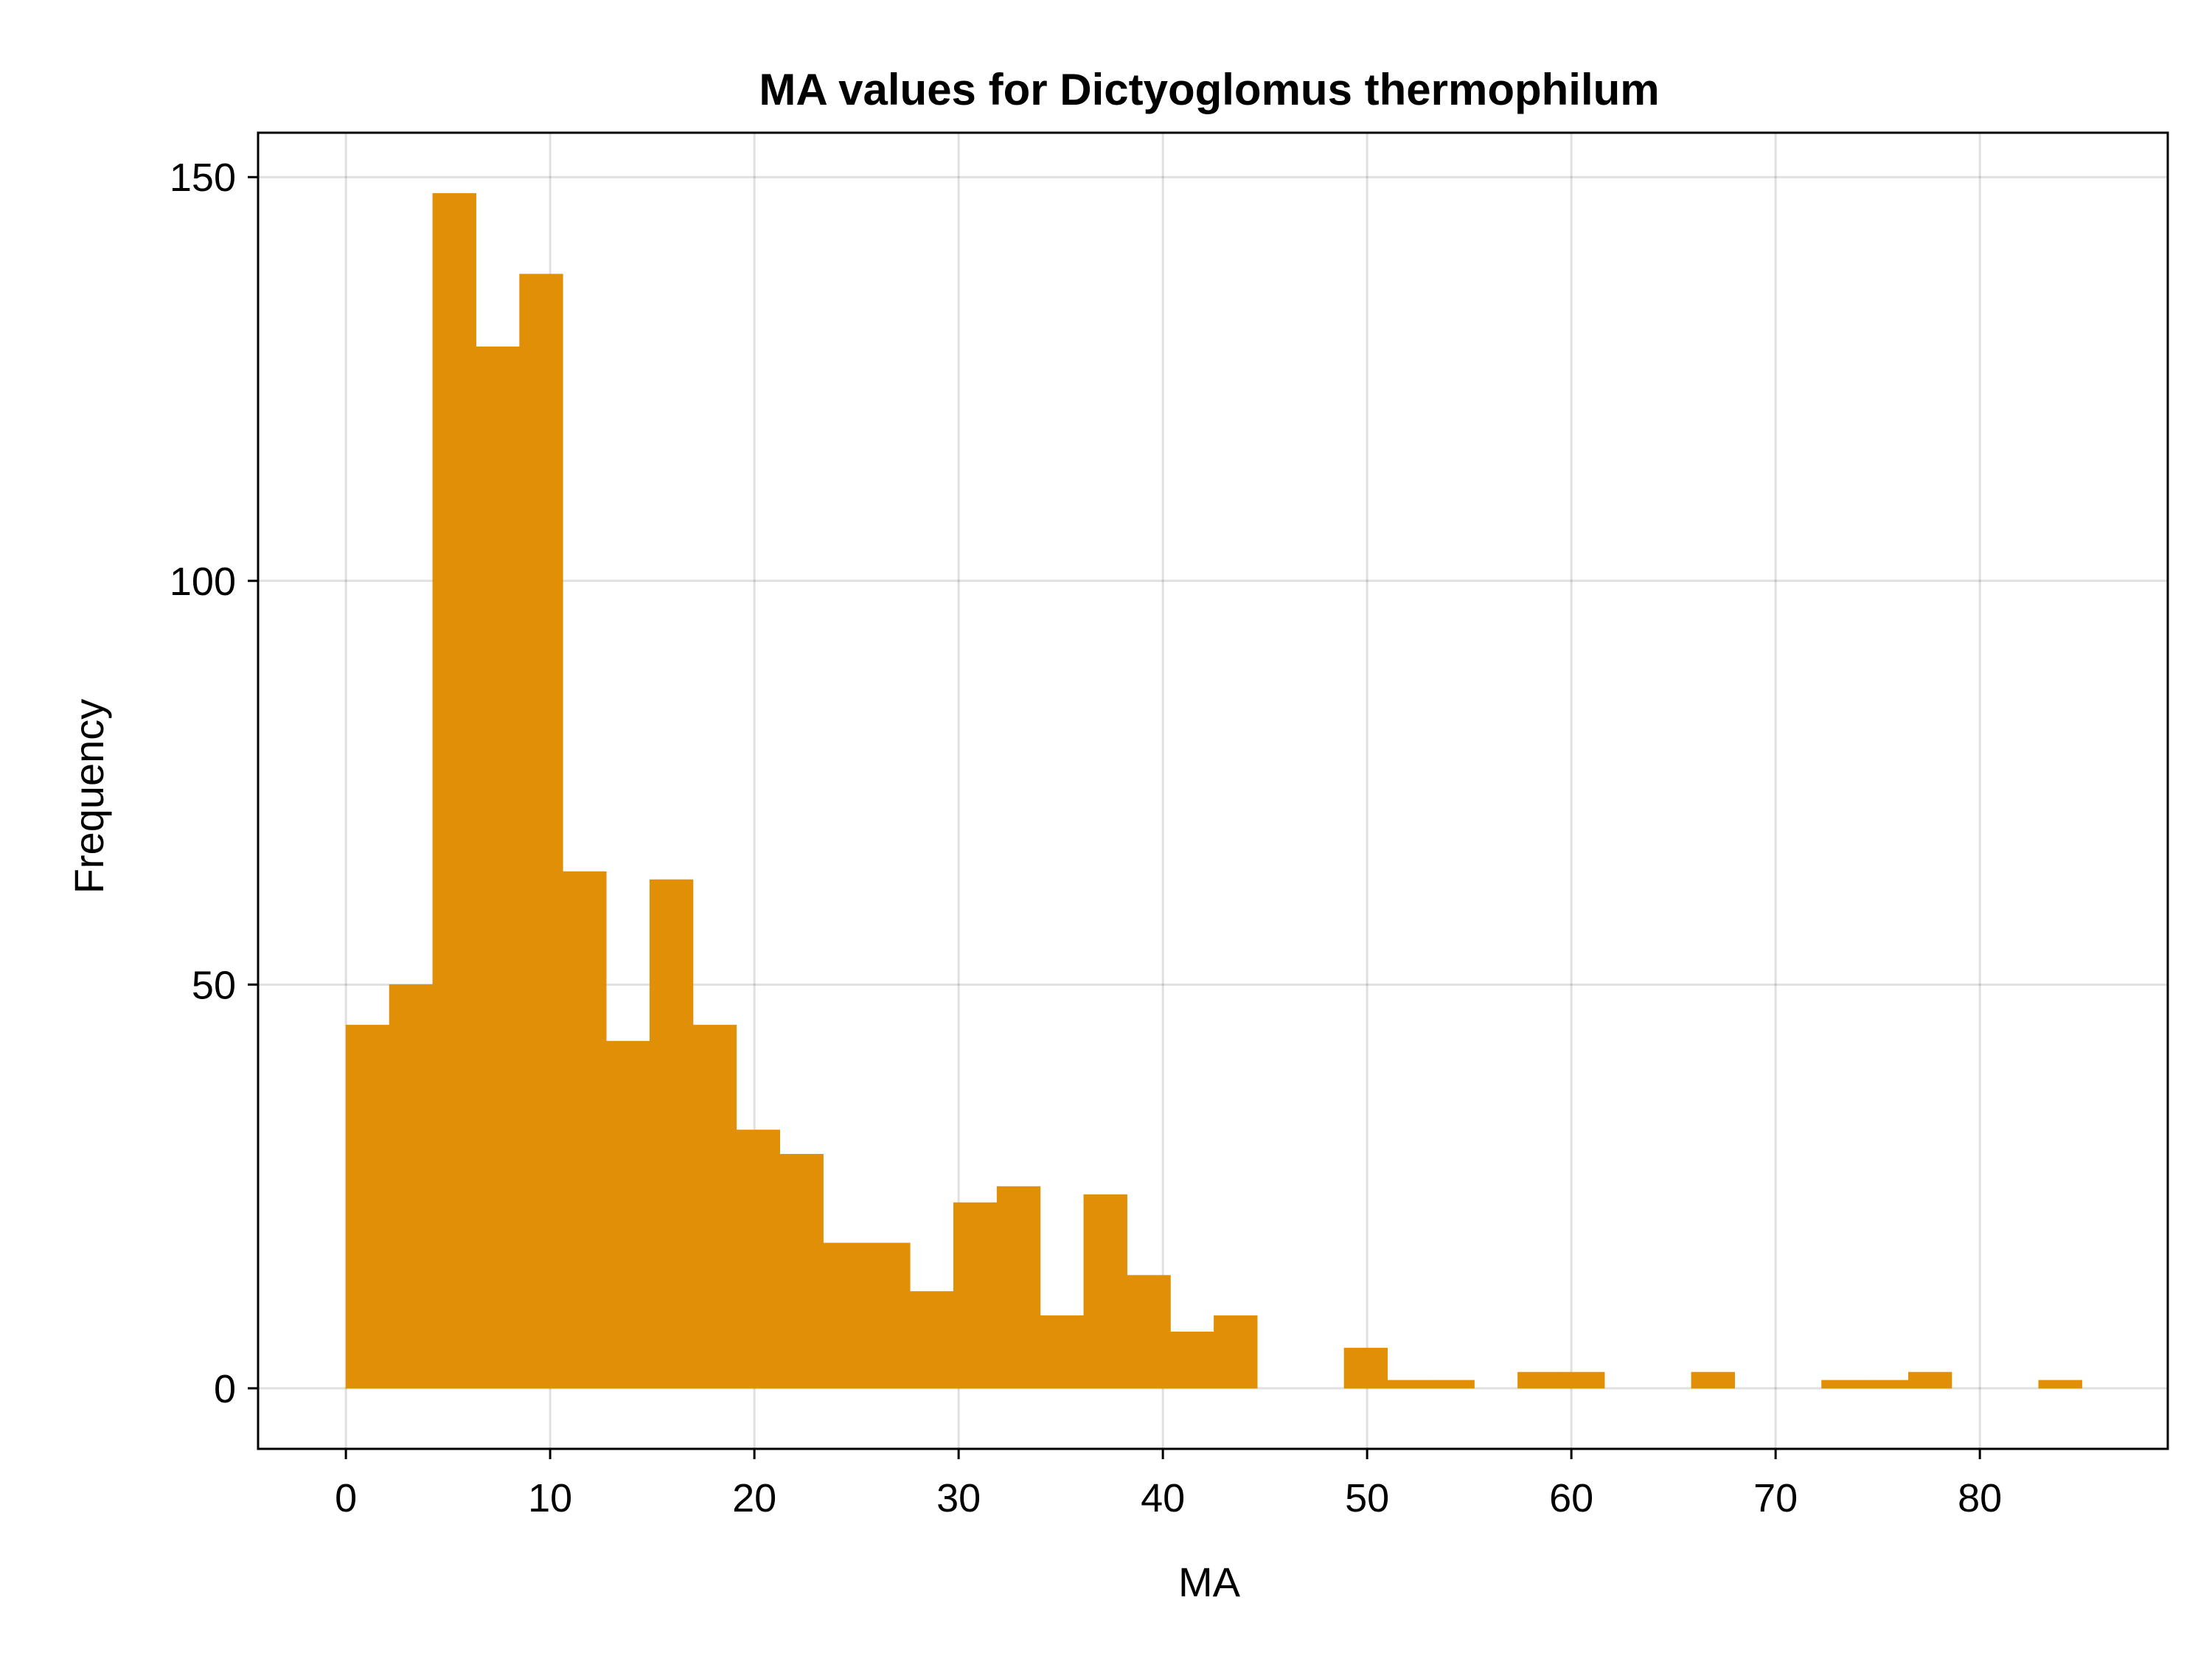  Describe the element at coordinates (203, 178) in the screenshot. I see `y-tick-label: 150` at that location.